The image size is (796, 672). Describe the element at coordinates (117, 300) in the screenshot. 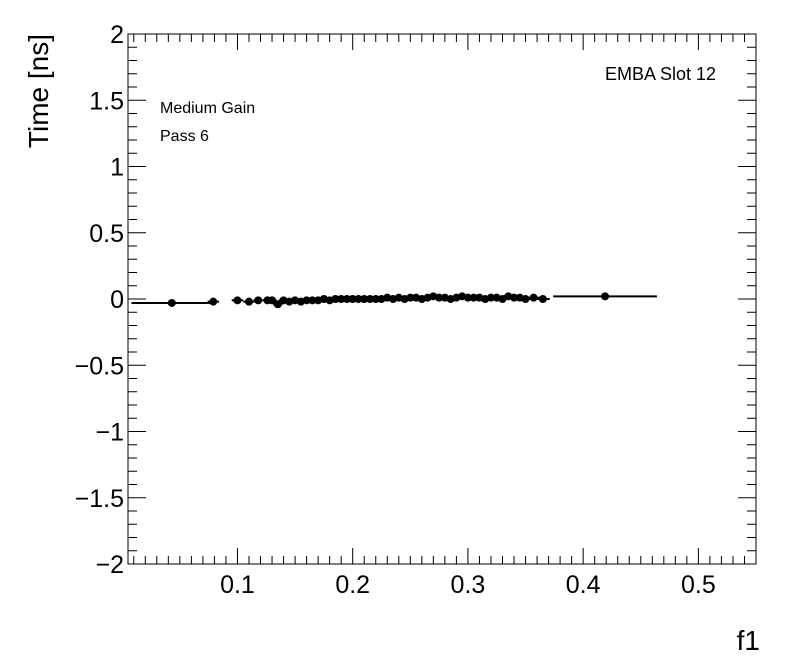

I see `y-tick-label: 0` at that location.